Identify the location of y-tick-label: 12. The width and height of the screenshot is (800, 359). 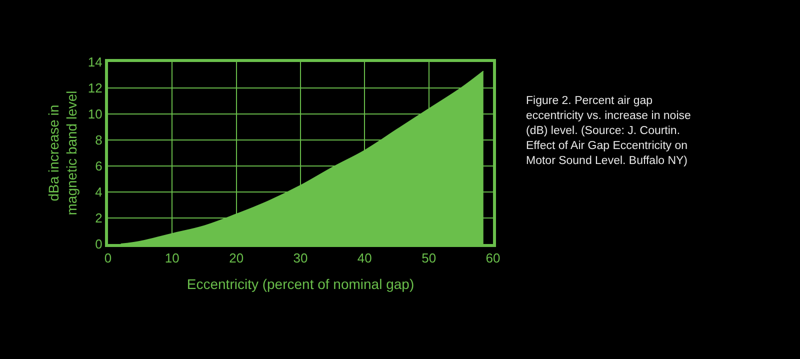
(95, 88).